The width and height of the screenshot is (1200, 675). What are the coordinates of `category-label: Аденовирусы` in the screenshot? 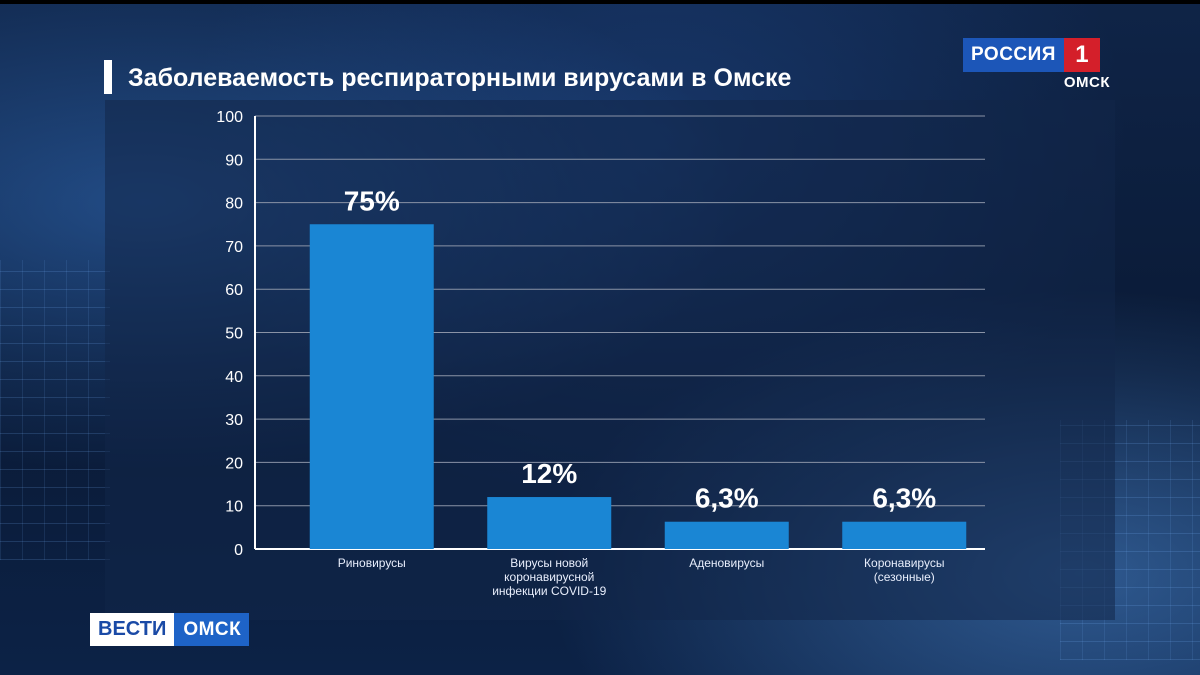 It's located at (726, 563).